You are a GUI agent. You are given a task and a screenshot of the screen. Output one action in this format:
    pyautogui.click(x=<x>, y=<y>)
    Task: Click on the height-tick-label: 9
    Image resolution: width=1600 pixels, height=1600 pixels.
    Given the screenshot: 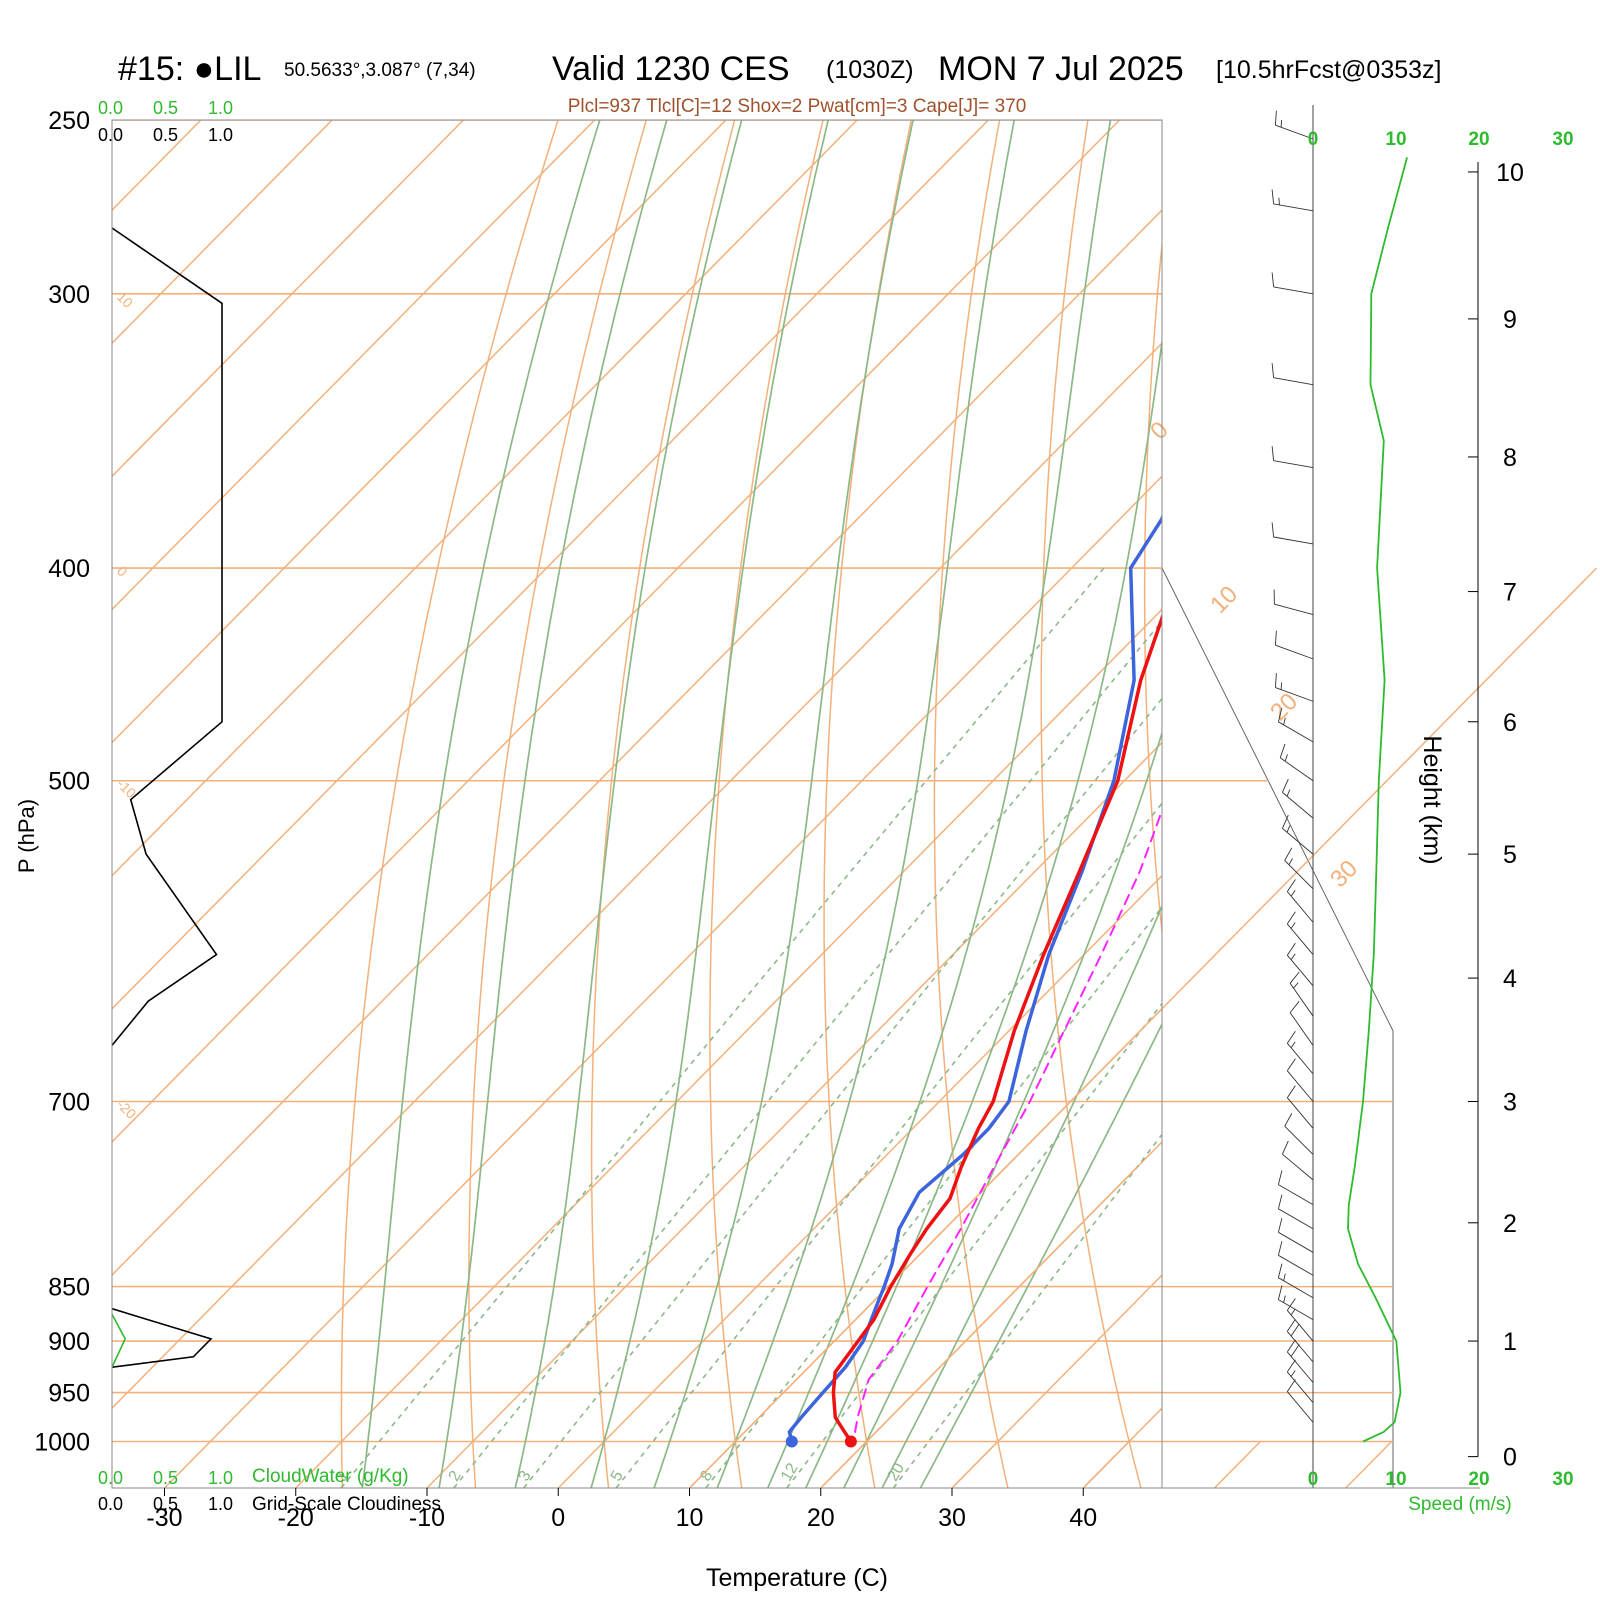 What is the action you would take?
    pyautogui.click(x=1510, y=320)
    